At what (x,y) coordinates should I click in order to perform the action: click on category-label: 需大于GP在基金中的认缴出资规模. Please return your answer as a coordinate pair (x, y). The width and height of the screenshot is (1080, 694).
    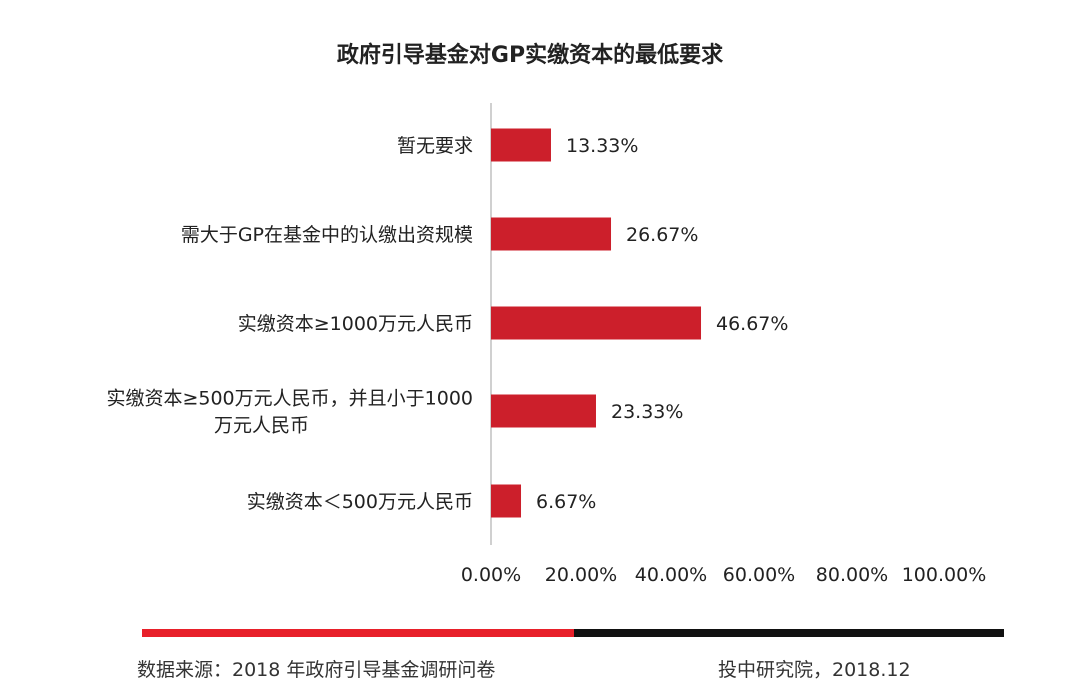
    Looking at the image, I should click on (327, 235).